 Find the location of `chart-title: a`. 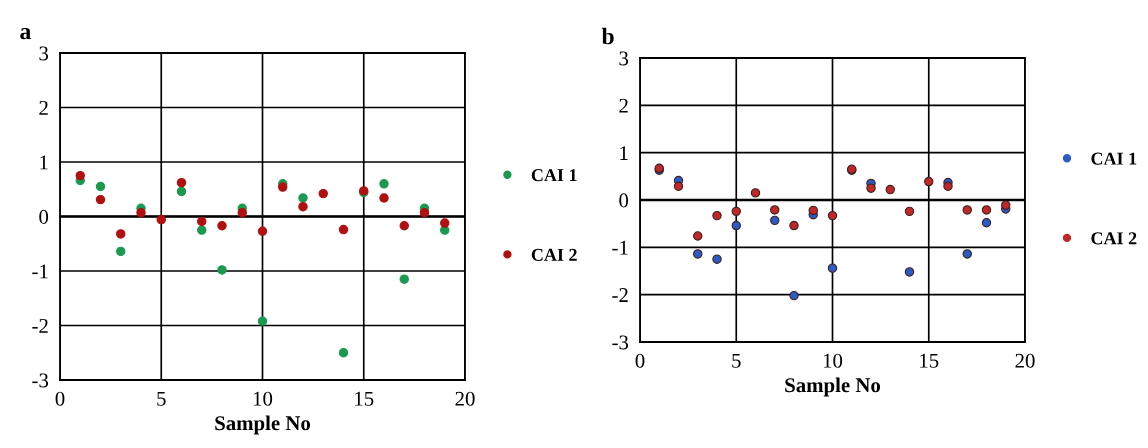

chart-title: a is located at coordinates (25, 34).